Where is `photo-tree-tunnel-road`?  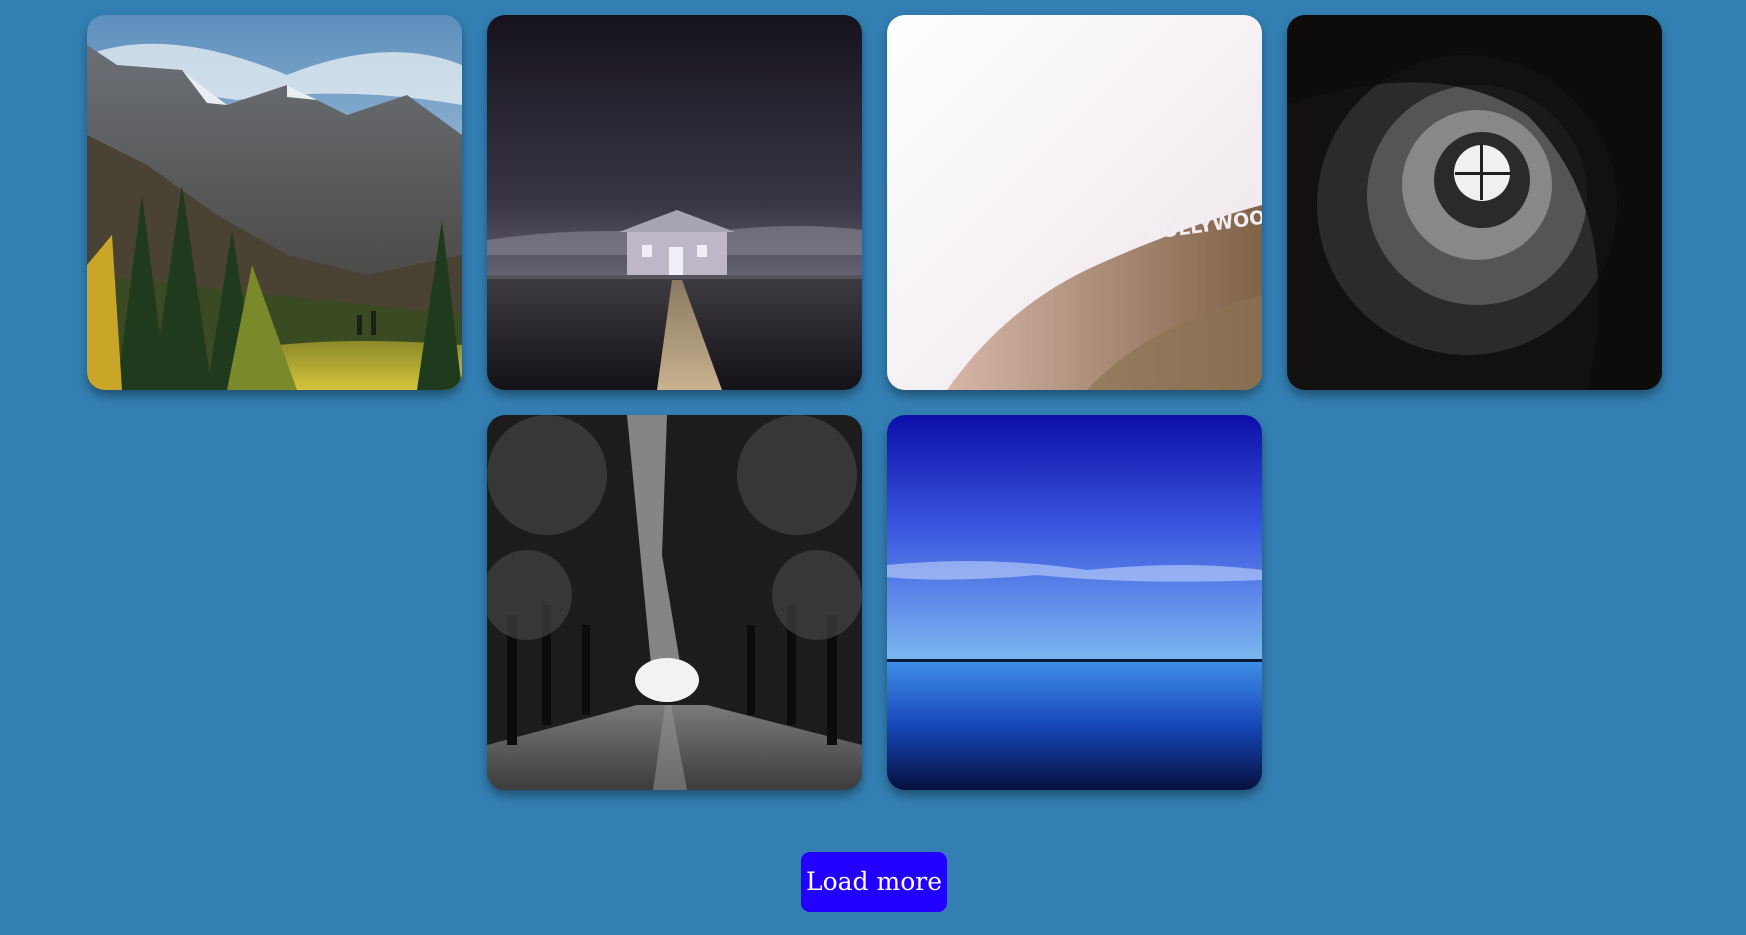 photo-tree-tunnel-road is located at coordinates (674, 602).